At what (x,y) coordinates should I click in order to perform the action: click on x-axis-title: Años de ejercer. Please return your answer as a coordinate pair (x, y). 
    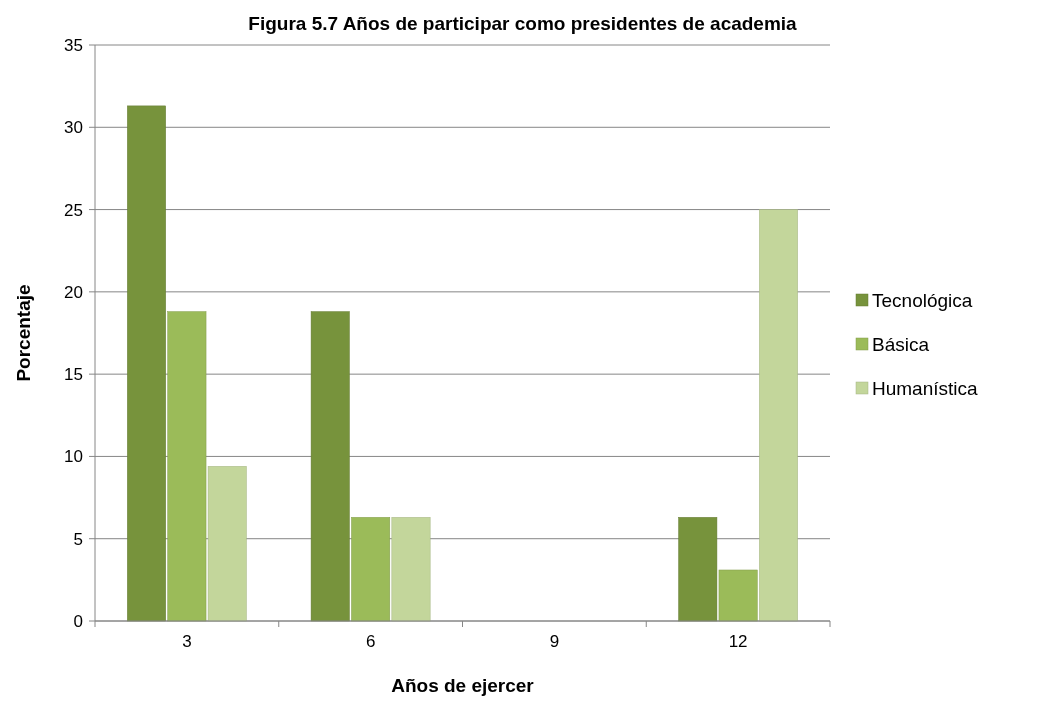
    Looking at the image, I should click on (463, 685).